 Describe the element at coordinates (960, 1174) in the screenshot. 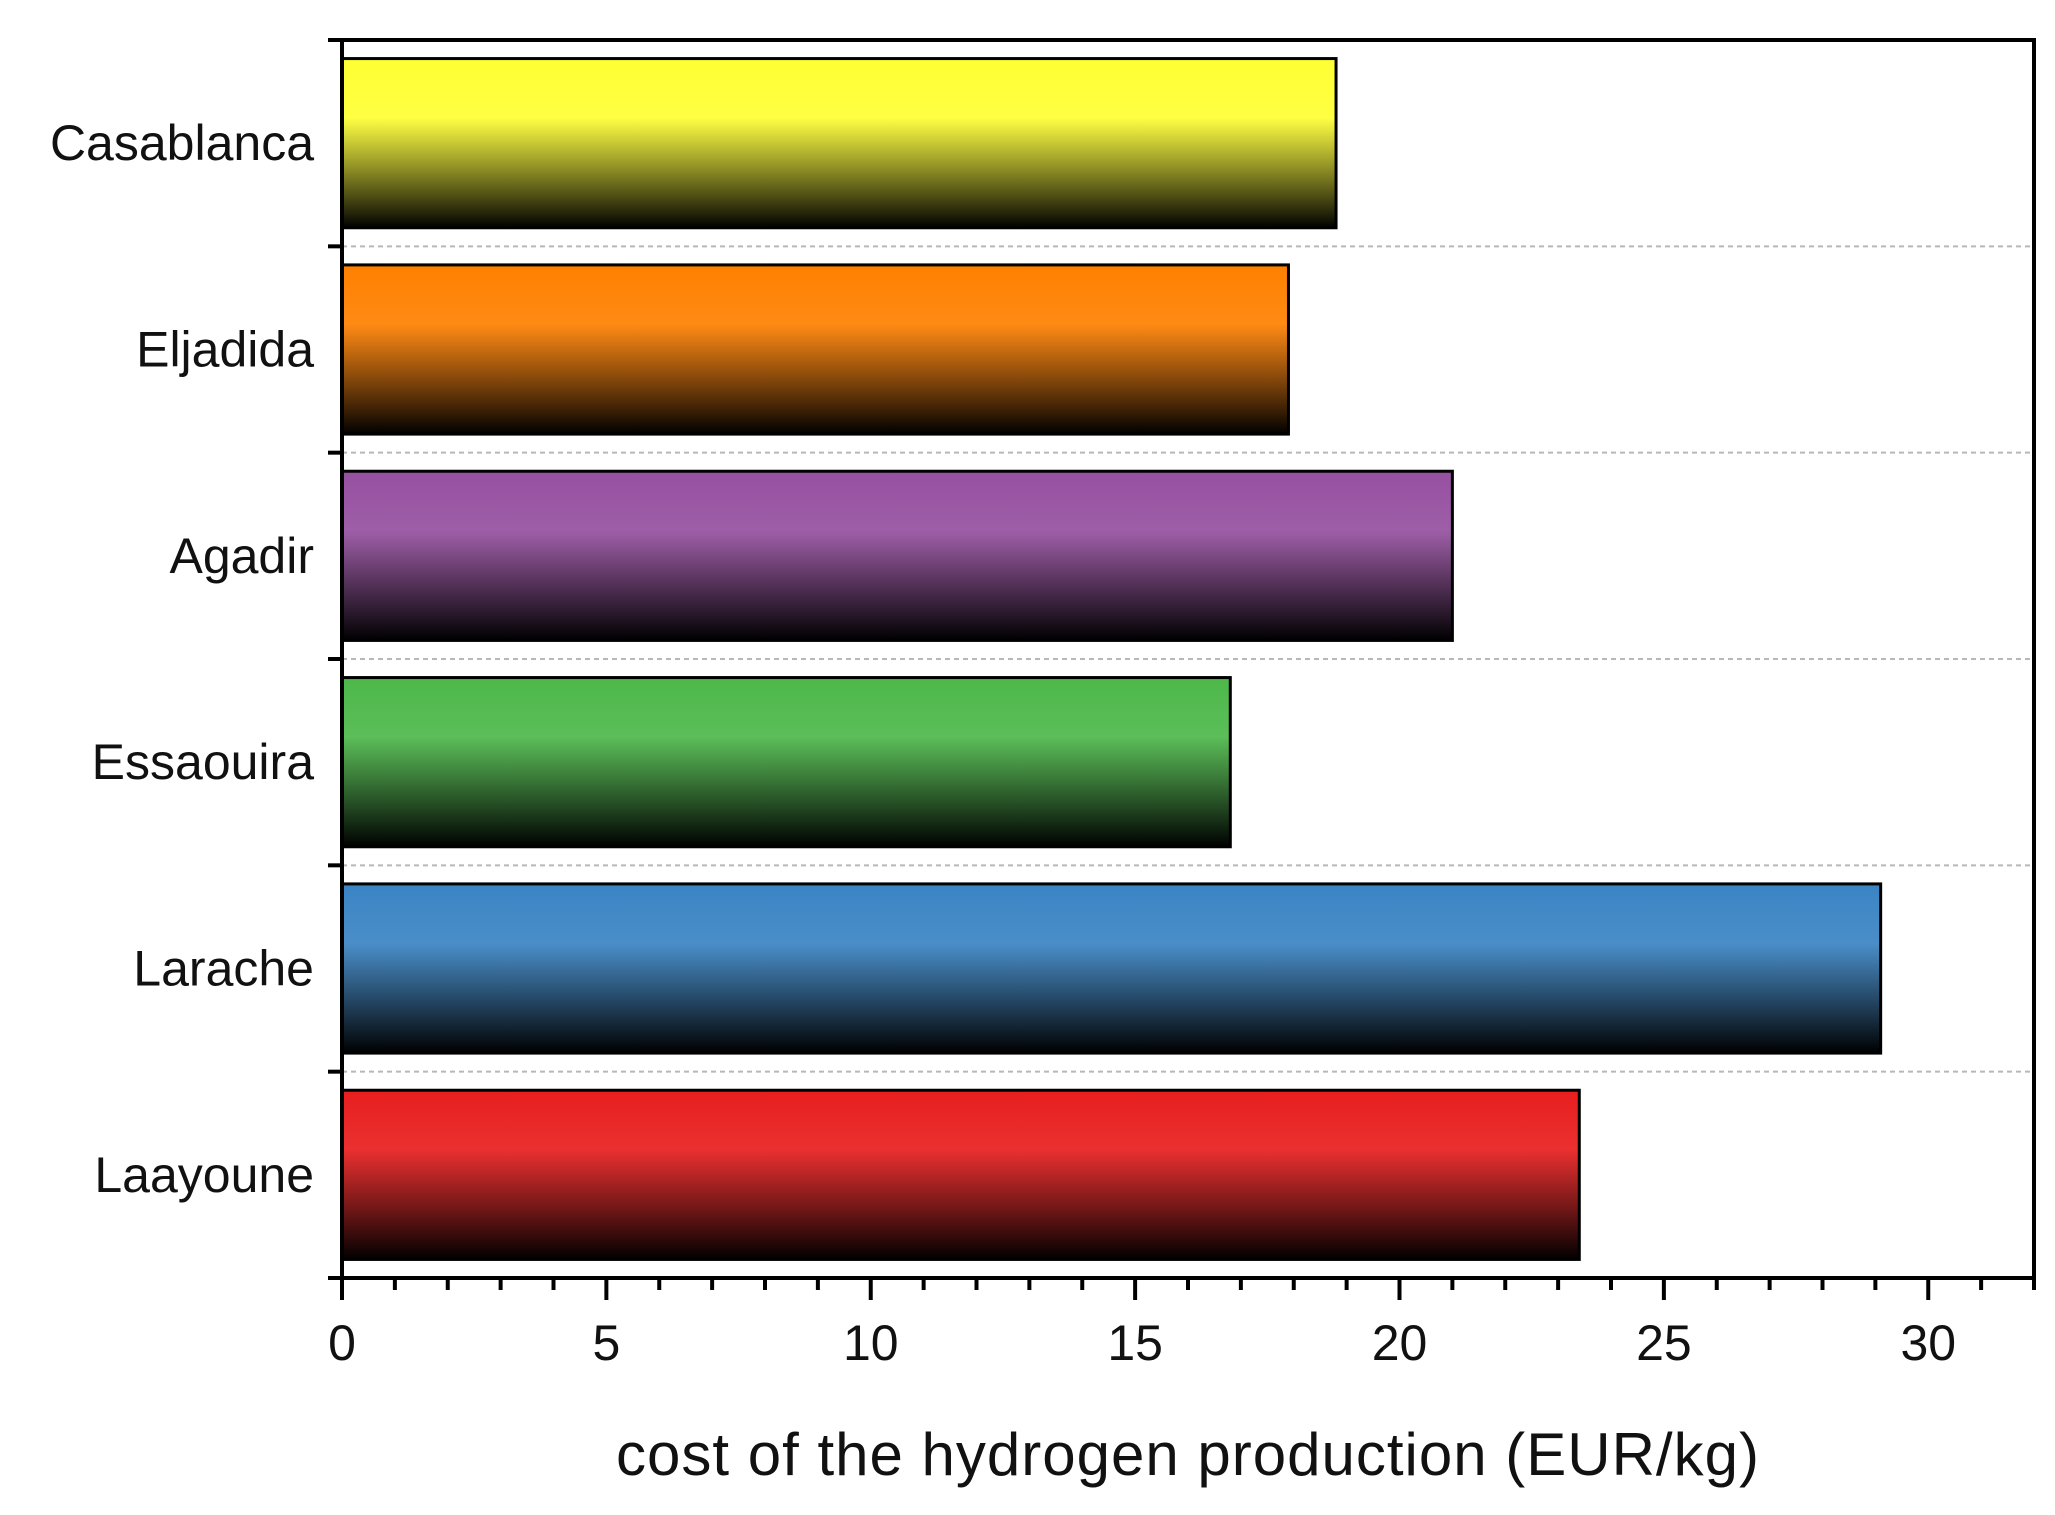

I see `bar-laayoune` at that location.